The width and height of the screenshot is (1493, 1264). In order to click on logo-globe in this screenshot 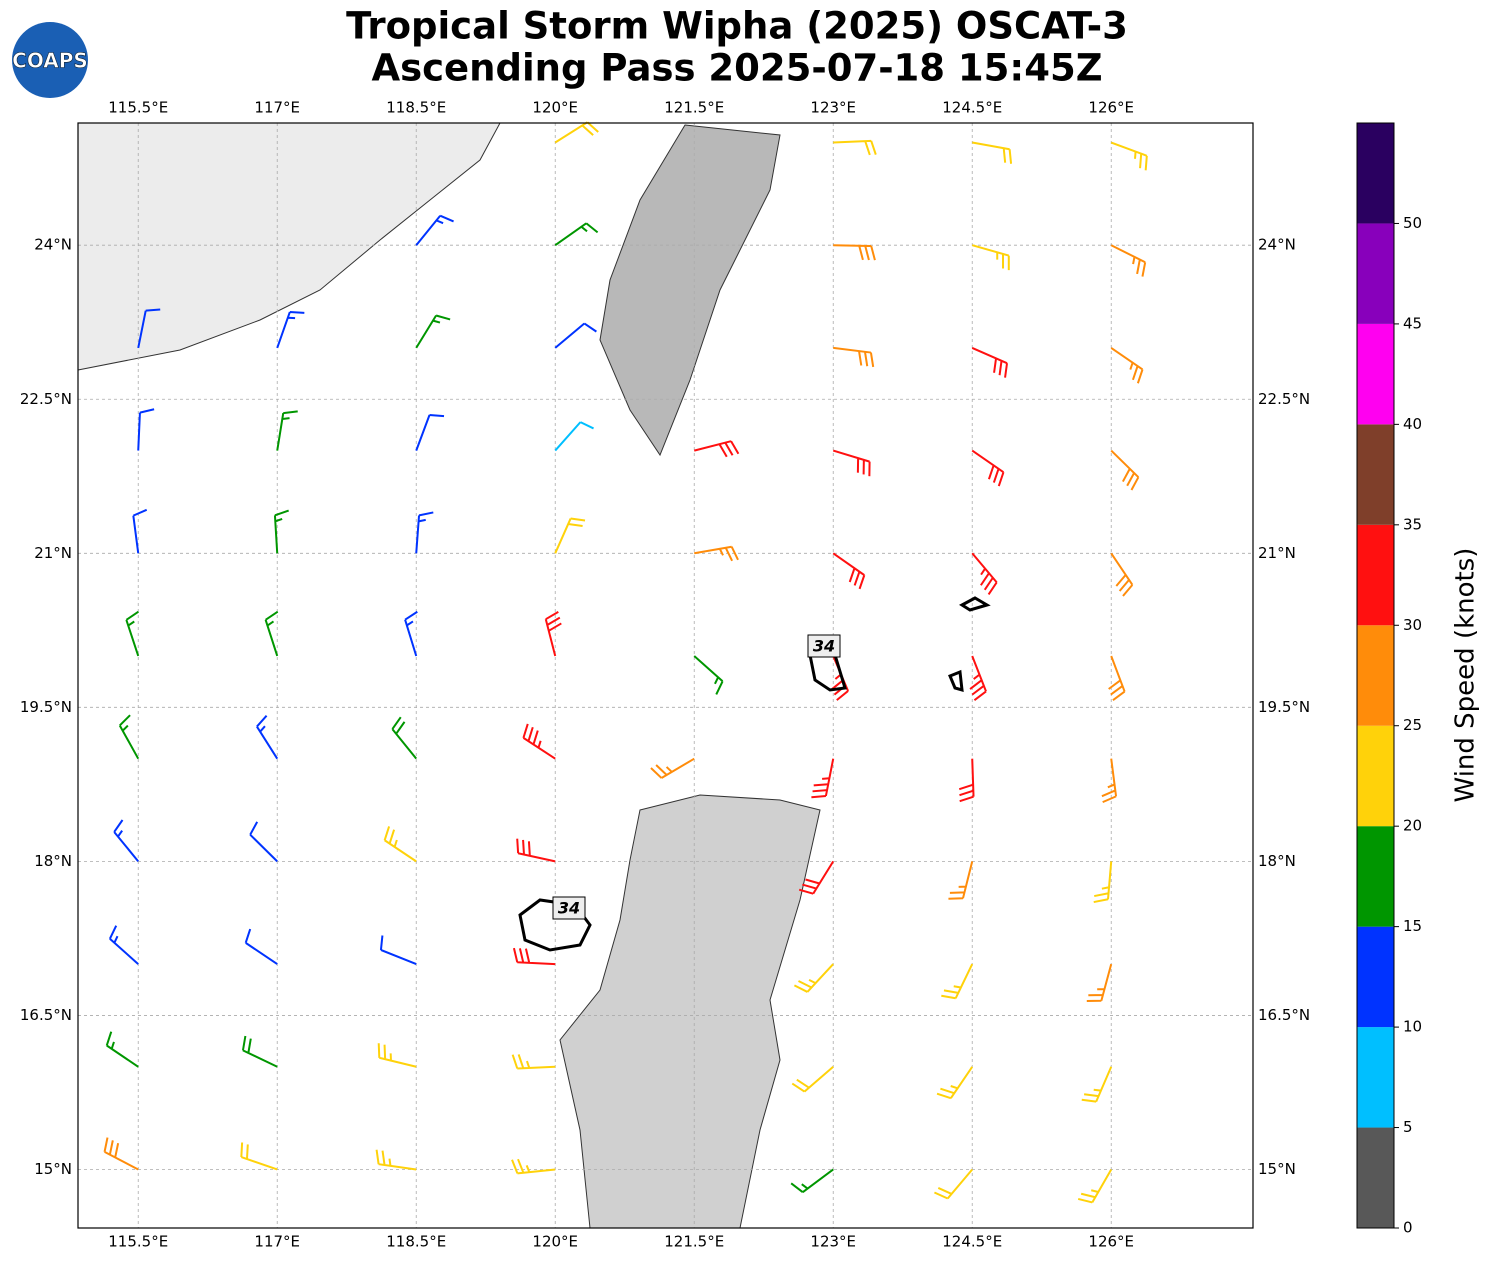, I will do `click(50, 60)`.